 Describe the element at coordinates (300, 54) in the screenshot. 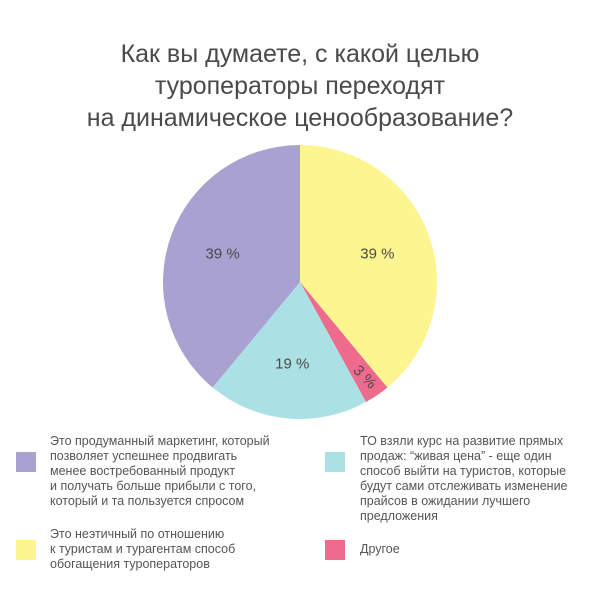

I see `title-line-1: Как вы думаете, с какой целью` at that location.